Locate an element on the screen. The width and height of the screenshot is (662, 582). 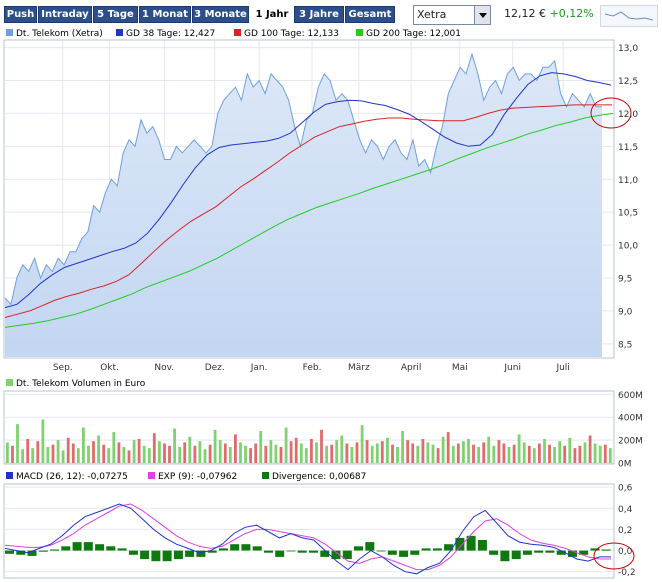
price-y-ticks: 13,0 12,5 12,0 11,5 11,0 10,5 10,0 9,5 9,0 8,5 is located at coordinates (628, 197).